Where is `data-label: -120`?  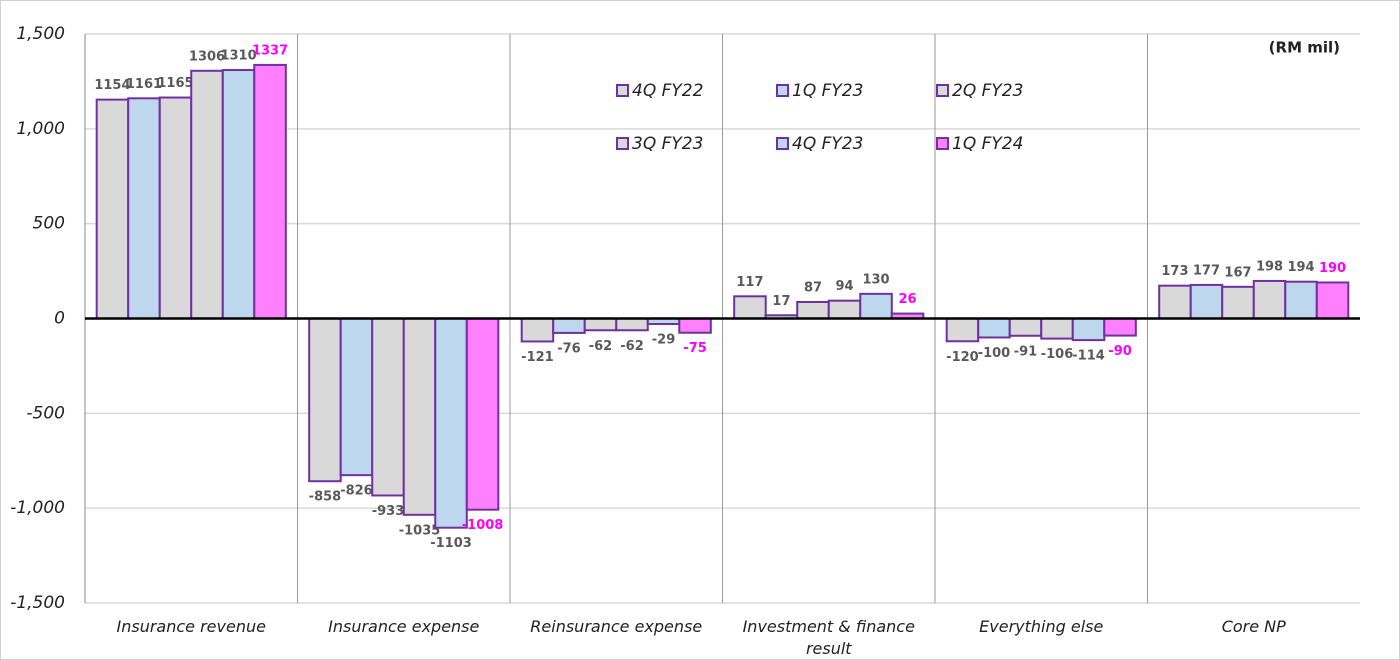
data-label: -120 is located at coordinates (962, 357).